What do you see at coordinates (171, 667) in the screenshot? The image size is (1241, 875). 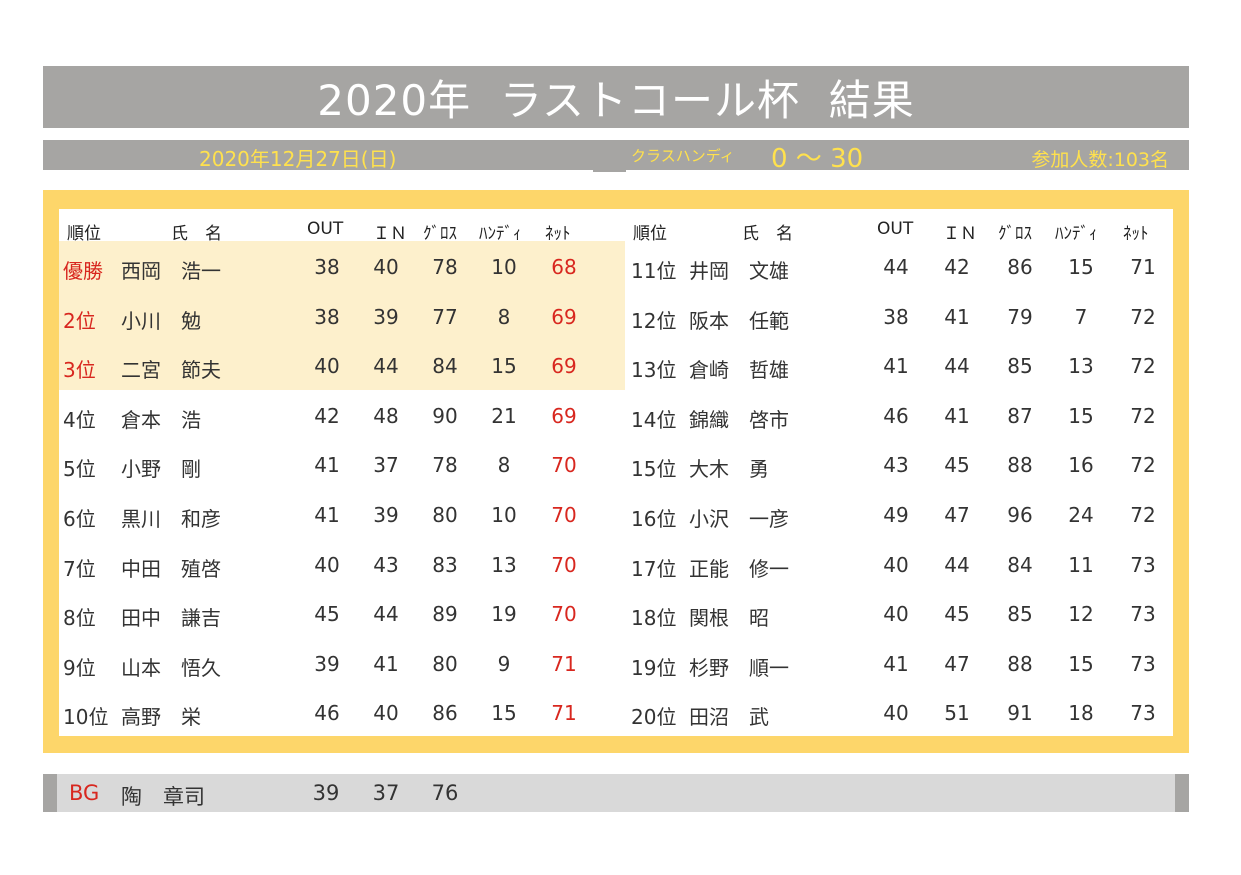 I see `name-cell: 山本 悟久` at bounding box center [171, 667].